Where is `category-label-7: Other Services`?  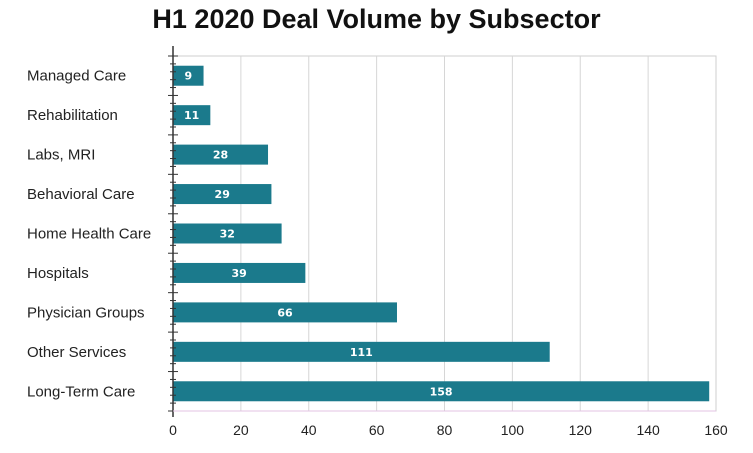
category-label-7: Other Services is located at coordinates (76, 352).